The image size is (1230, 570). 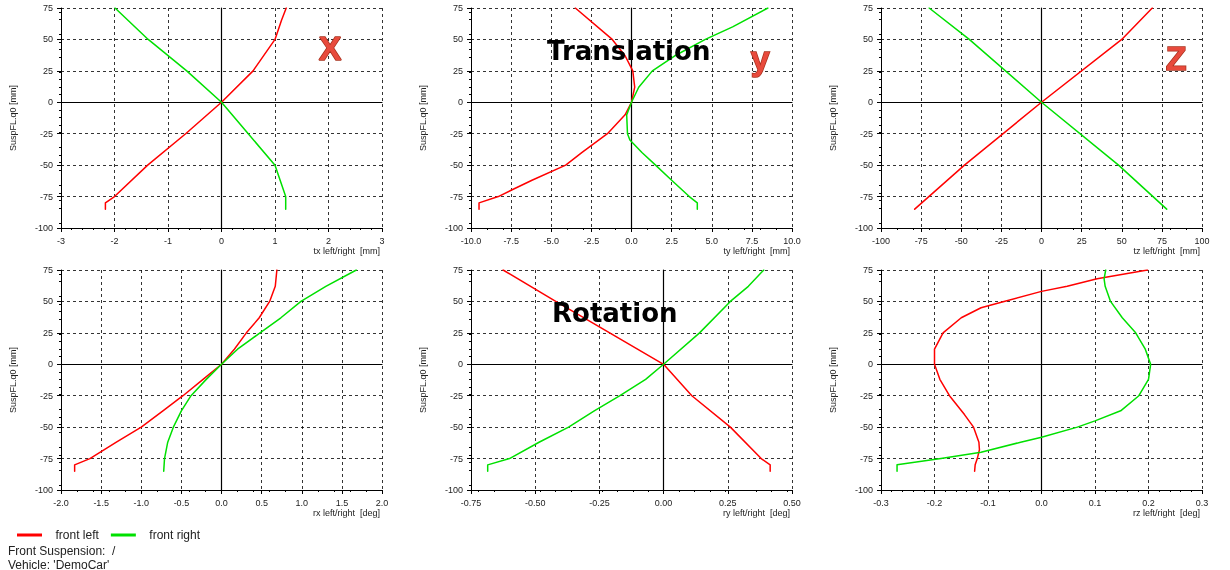 I want to click on x-axis-title: rx left/right [deg], so click(x=346, y=512).